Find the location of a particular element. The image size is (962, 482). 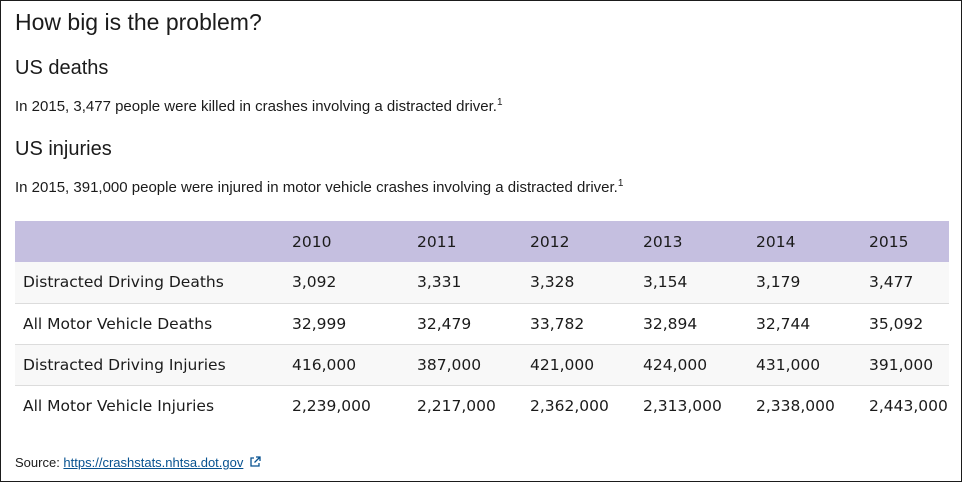

table-cell: 2,443,000 is located at coordinates (908, 405).